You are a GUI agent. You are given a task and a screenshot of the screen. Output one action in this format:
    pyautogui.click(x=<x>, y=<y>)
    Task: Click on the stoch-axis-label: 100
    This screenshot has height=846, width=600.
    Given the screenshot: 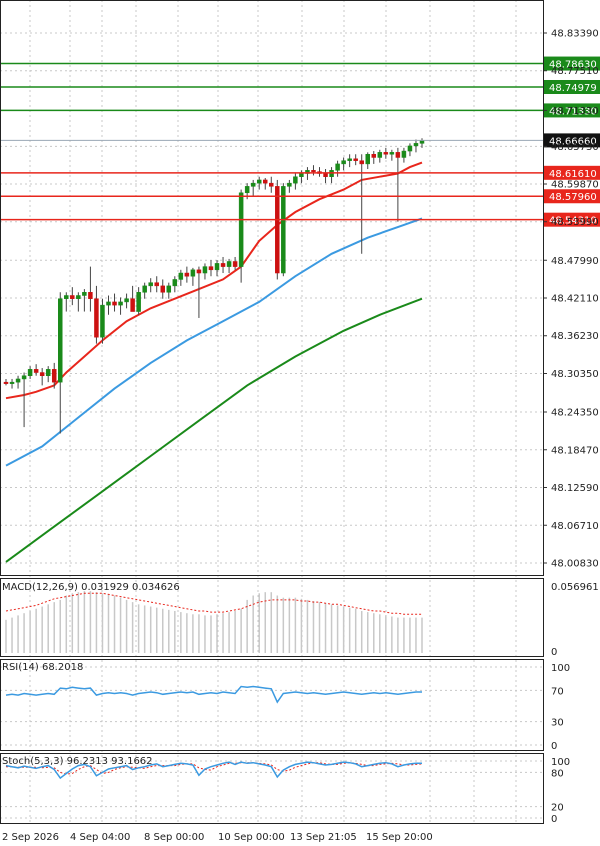 What is the action you would take?
    pyautogui.click(x=560, y=762)
    